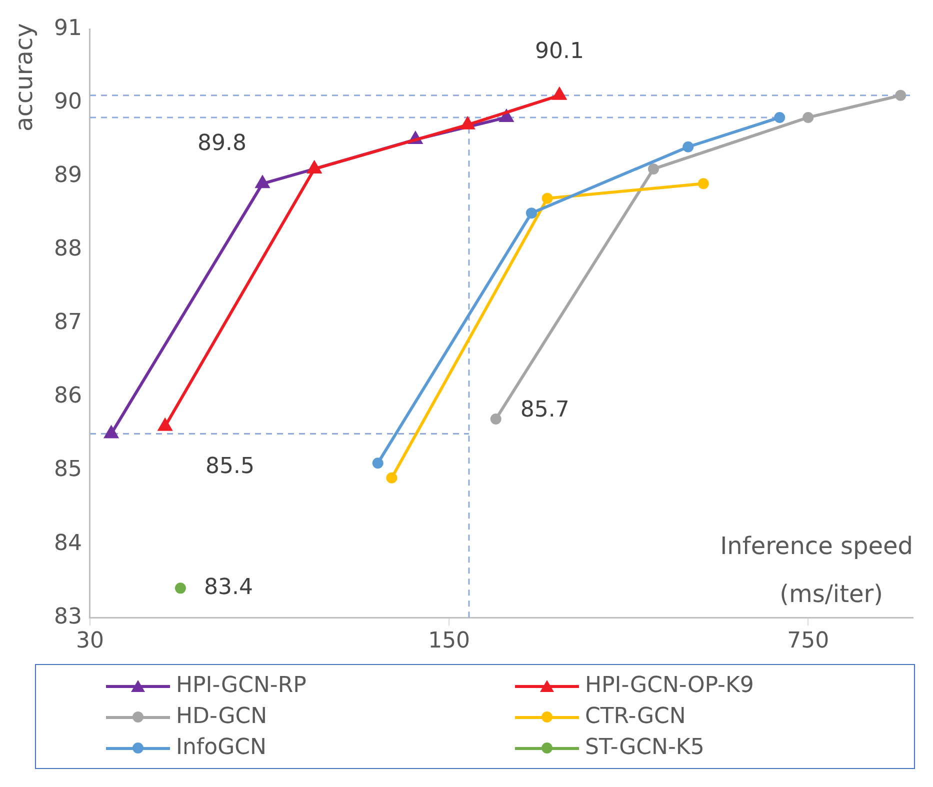  I want to click on annotation: 90.1, so click(559, 51).